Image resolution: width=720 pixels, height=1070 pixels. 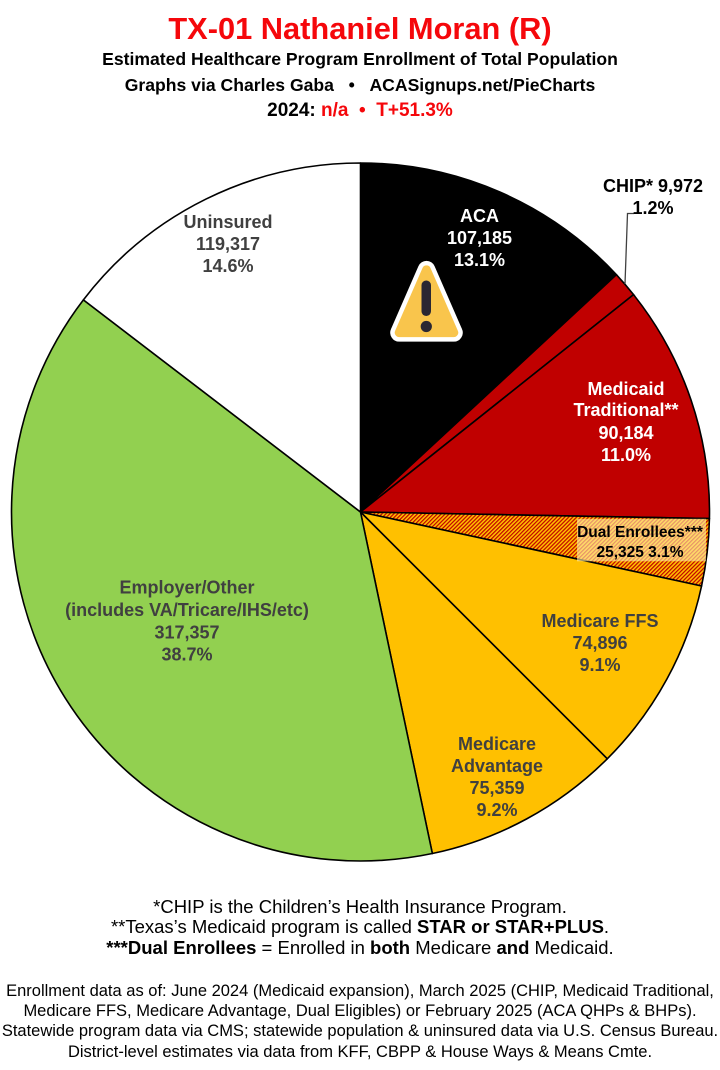 What do you see at coordinates (227, 222) in the screenshot?
I see `svg-text: Uninsured` at bounding box center [227, 222].